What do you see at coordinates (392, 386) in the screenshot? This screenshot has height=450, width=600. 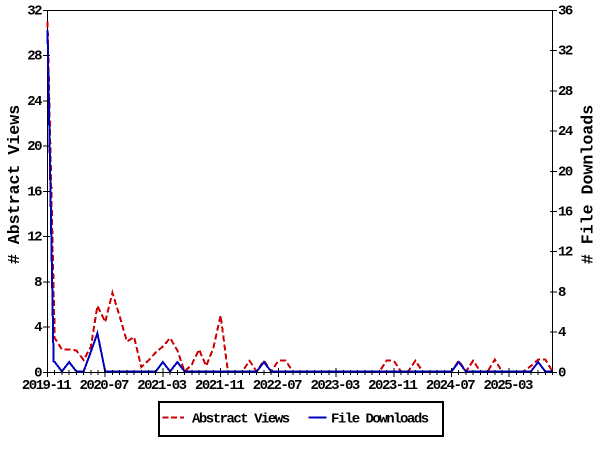 I see `svg-text: 2023-11` at bounding box center [392, 386].